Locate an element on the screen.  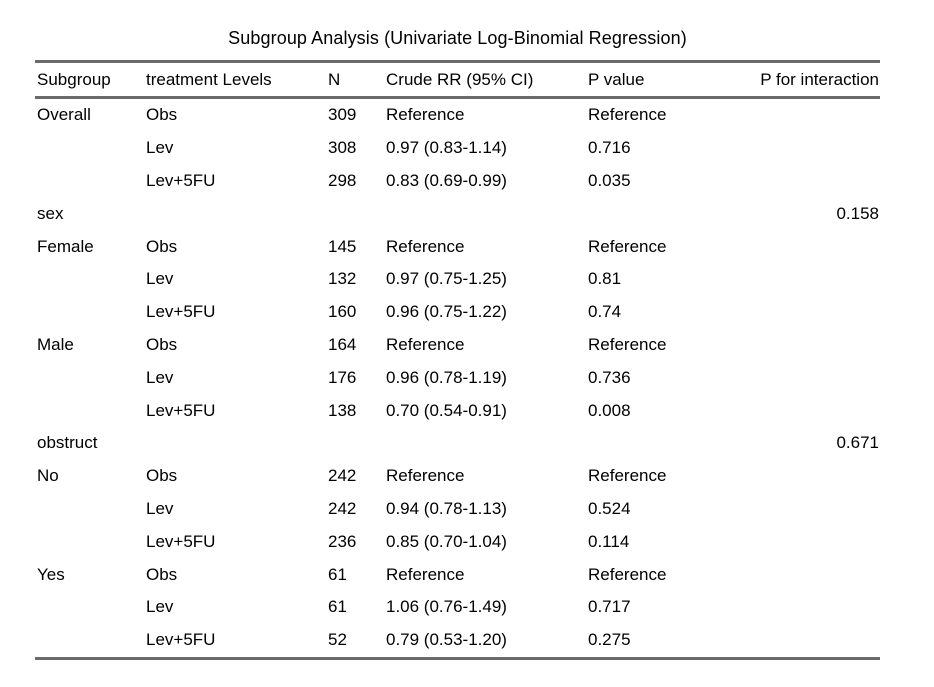
header-crude-rr: Crude RR (95% CI) is located at coordinates (460, 79).